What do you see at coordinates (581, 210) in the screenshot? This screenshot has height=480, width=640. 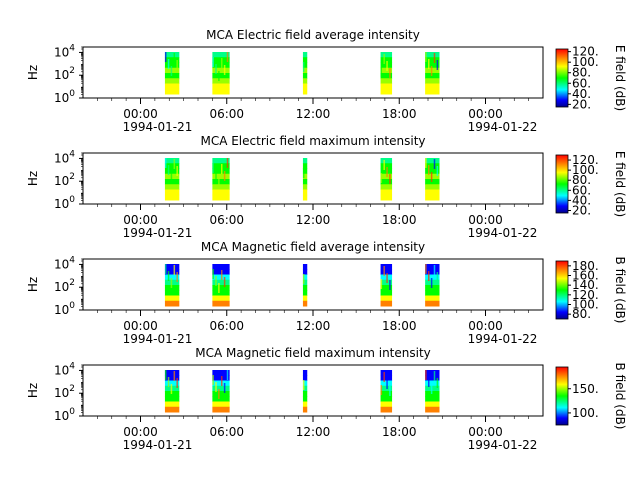 I see `colorbar-tick-label: 20.` at bounding box center [581, 210].